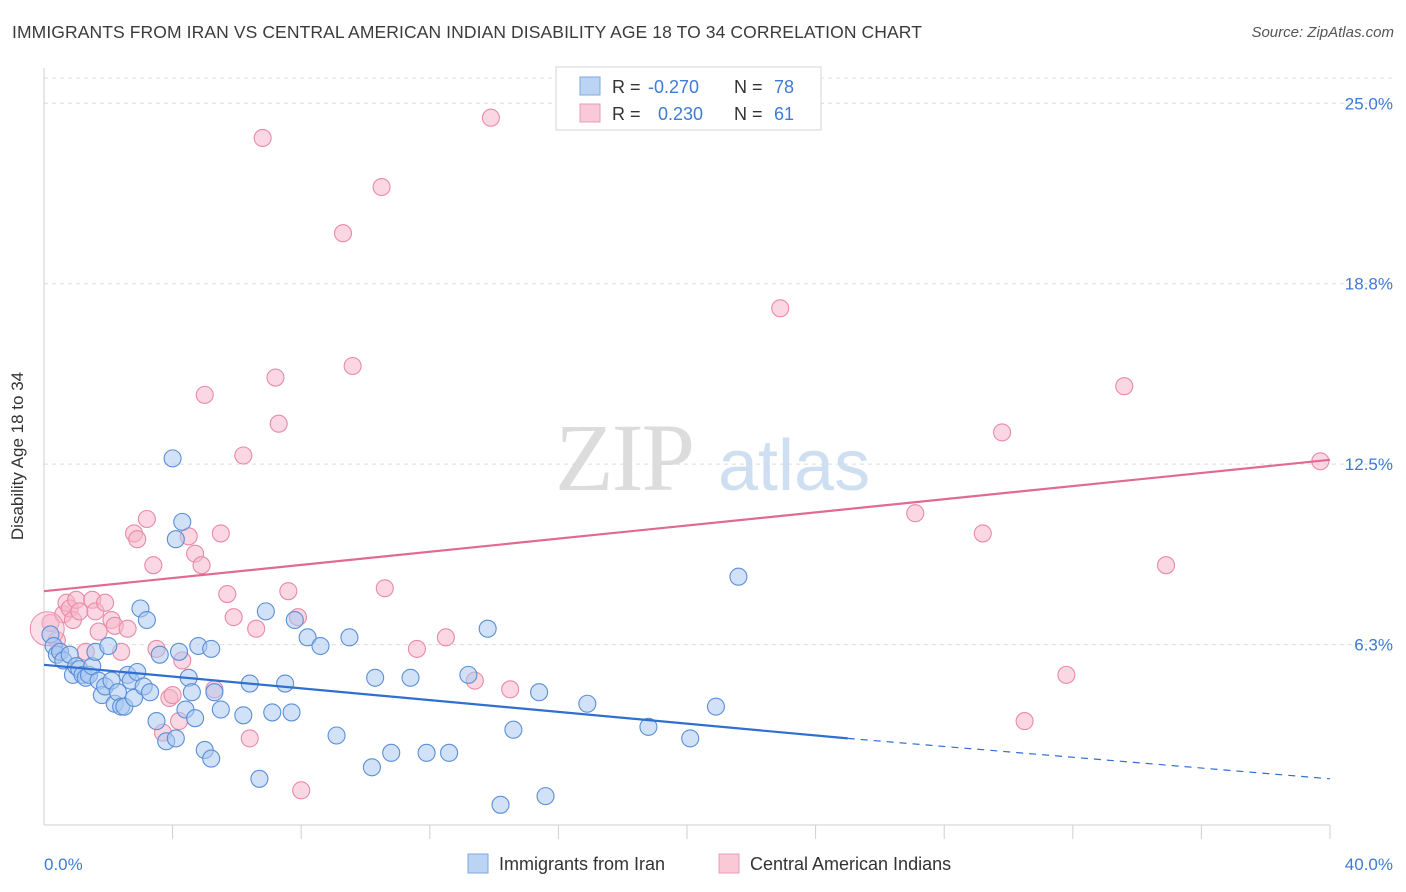  I want to click on legend-swatch-iran, so click(478, 863).